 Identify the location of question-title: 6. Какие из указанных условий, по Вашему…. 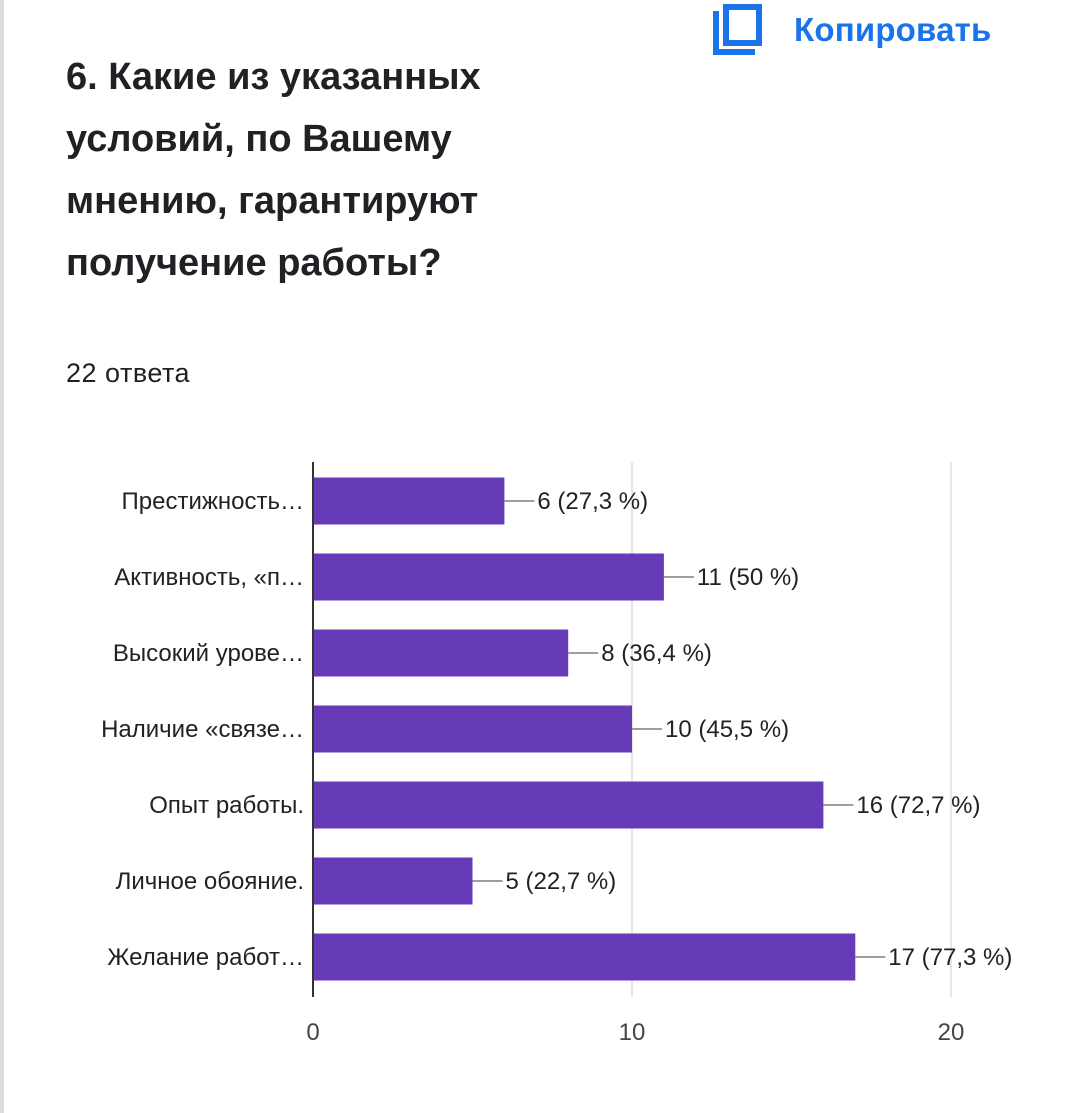
(273, 170).